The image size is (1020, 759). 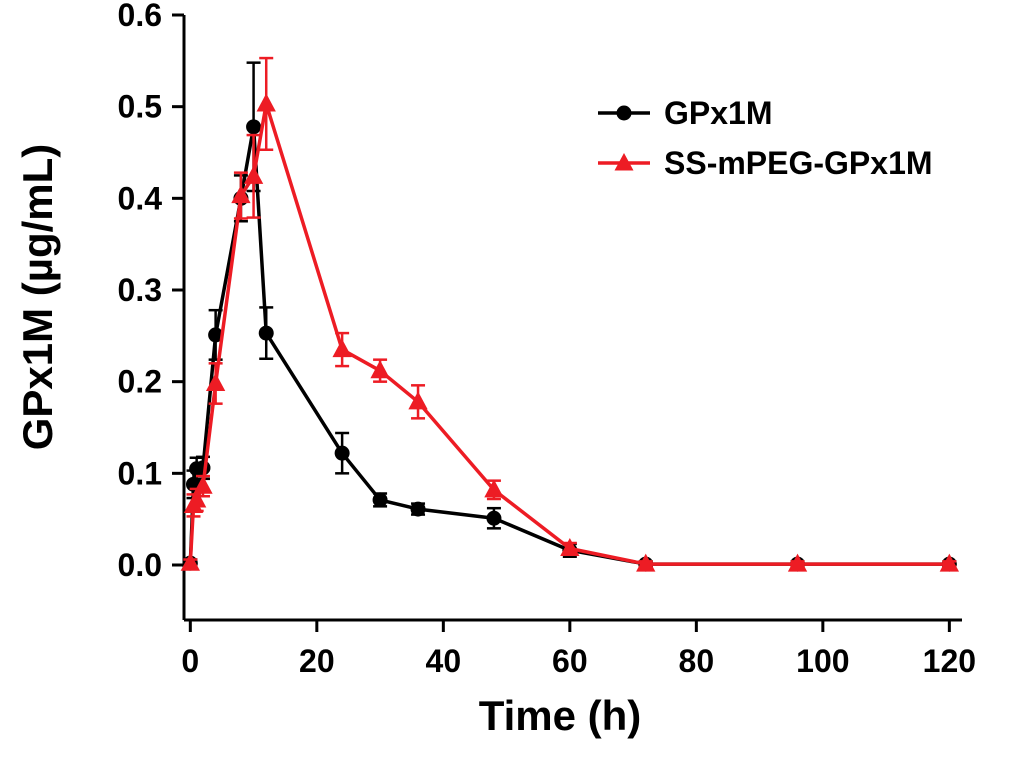 What do you see at coordinates (140, 16) in the screenshot?
I see `y-tick-label: 0.6` at bounding box center [140, 16].